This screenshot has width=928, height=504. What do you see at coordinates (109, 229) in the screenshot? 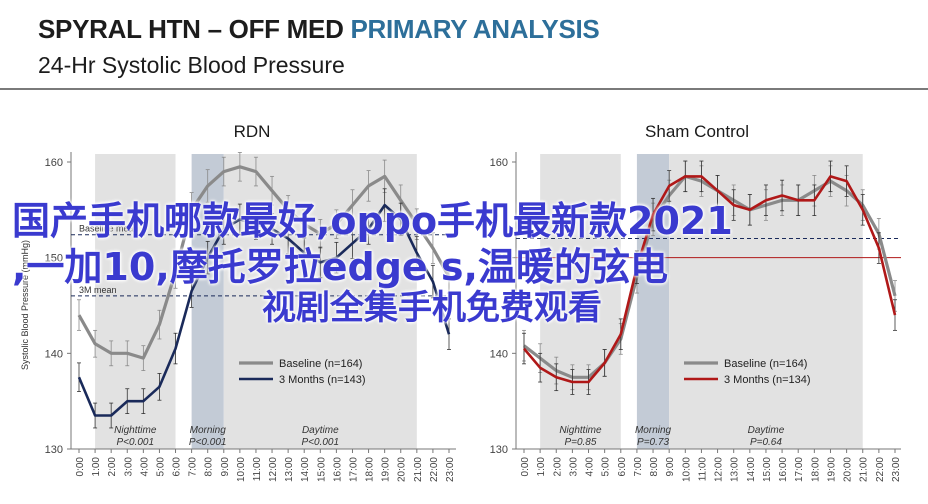
I see `reference-line-label: Baseline mean` at bounding box center [109, 229].